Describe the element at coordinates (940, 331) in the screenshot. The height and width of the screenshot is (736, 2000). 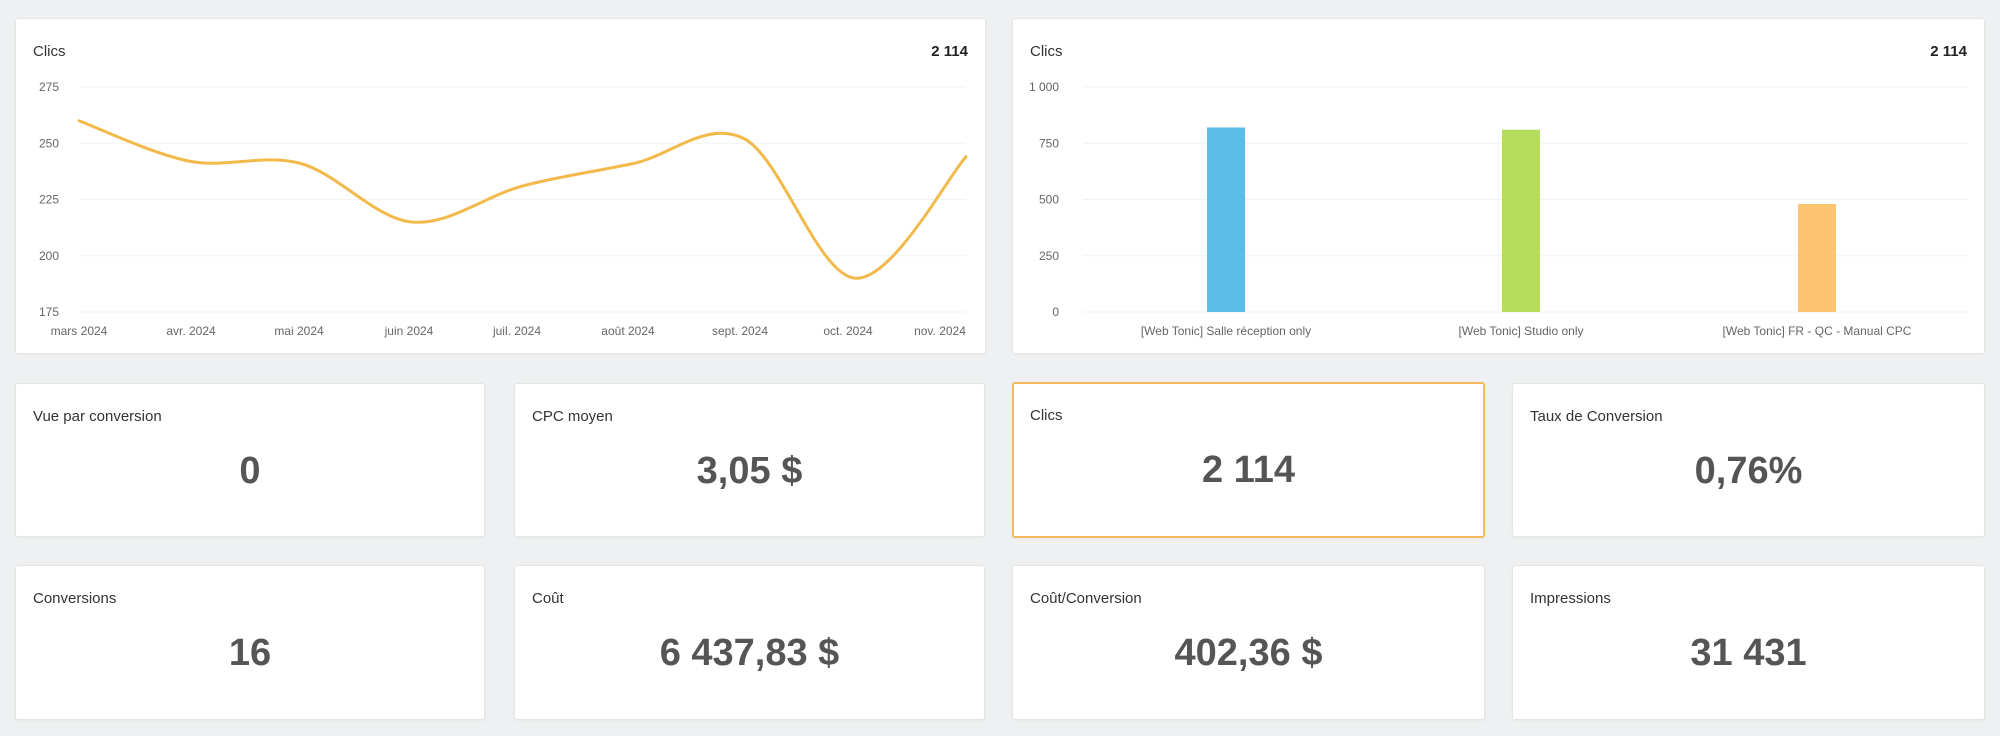
I see `x-tick-label: nov. 2024` at that location.